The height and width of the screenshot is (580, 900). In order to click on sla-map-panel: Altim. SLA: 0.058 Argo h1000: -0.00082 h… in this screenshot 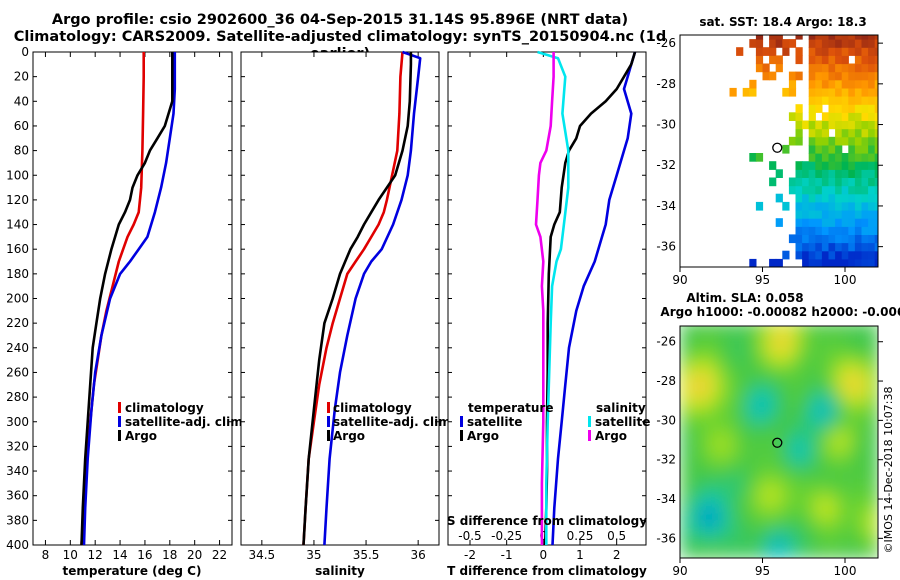, I will do `click(778, 434)`.